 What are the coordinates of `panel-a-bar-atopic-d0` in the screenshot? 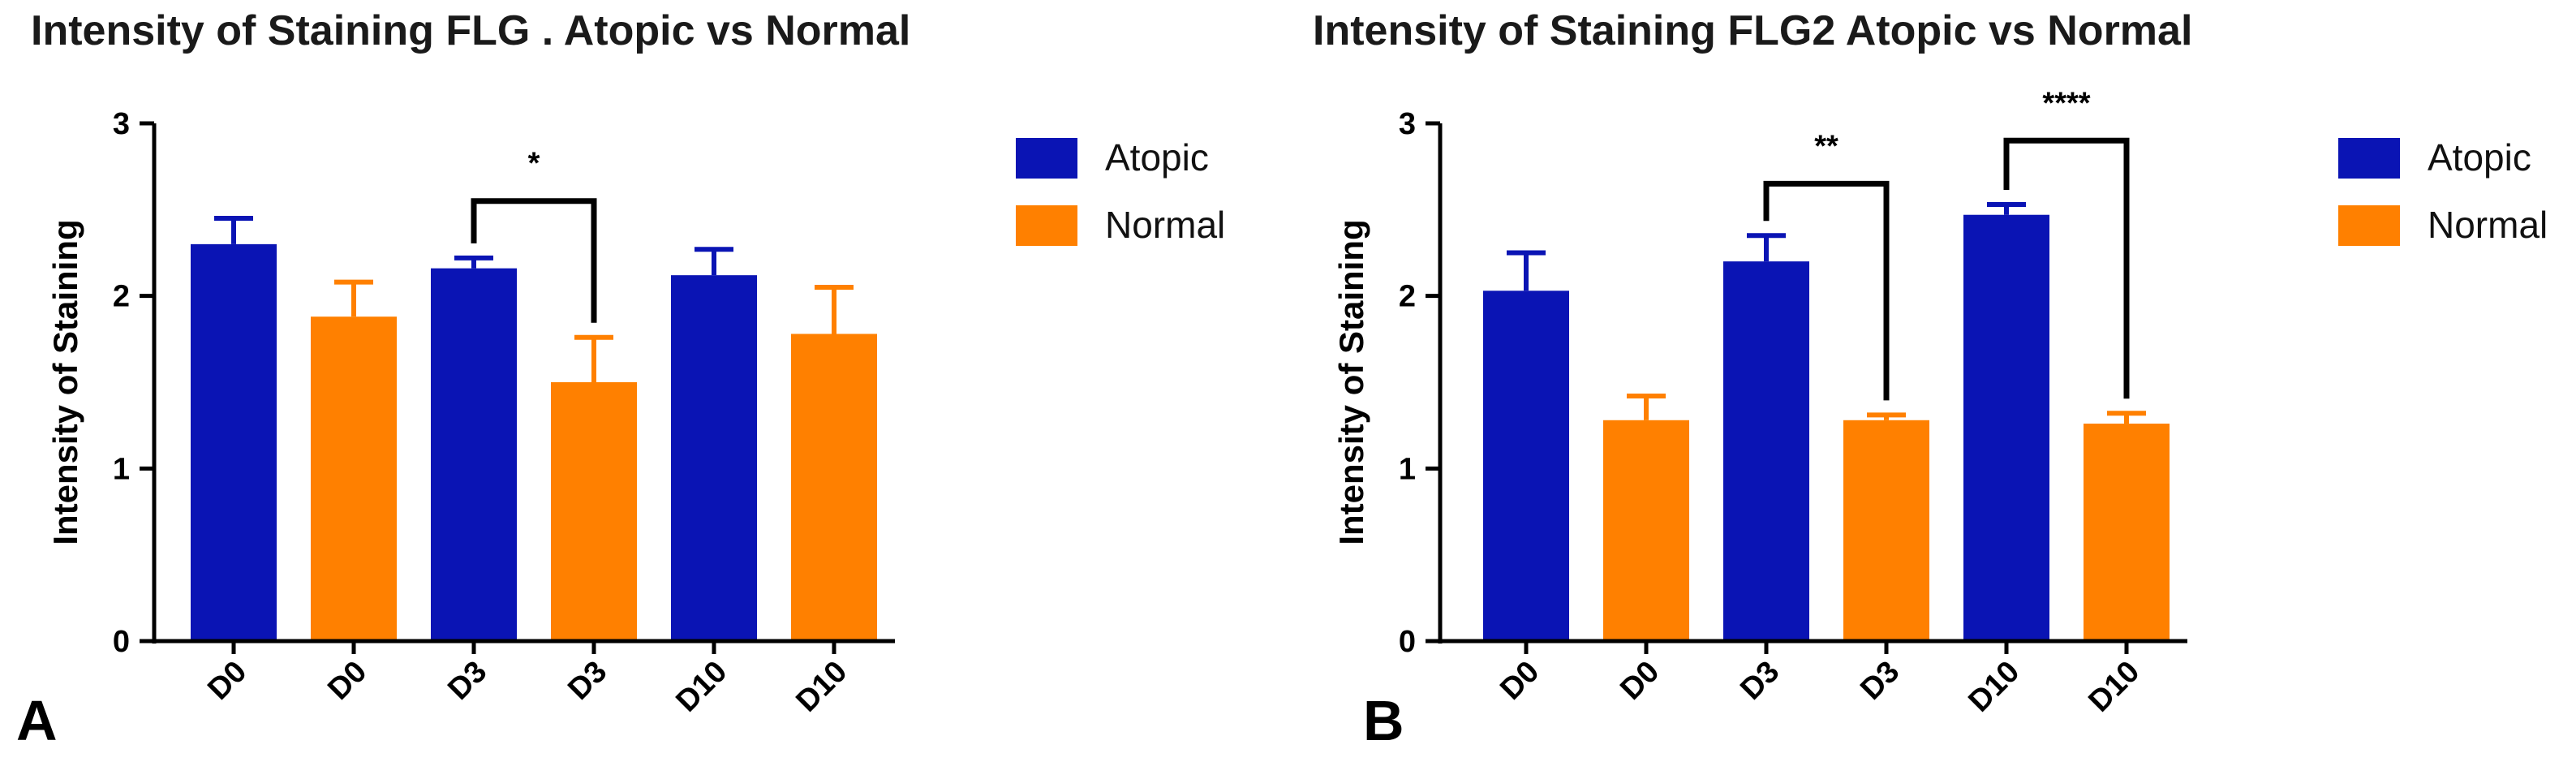 It's located at (234, 442).